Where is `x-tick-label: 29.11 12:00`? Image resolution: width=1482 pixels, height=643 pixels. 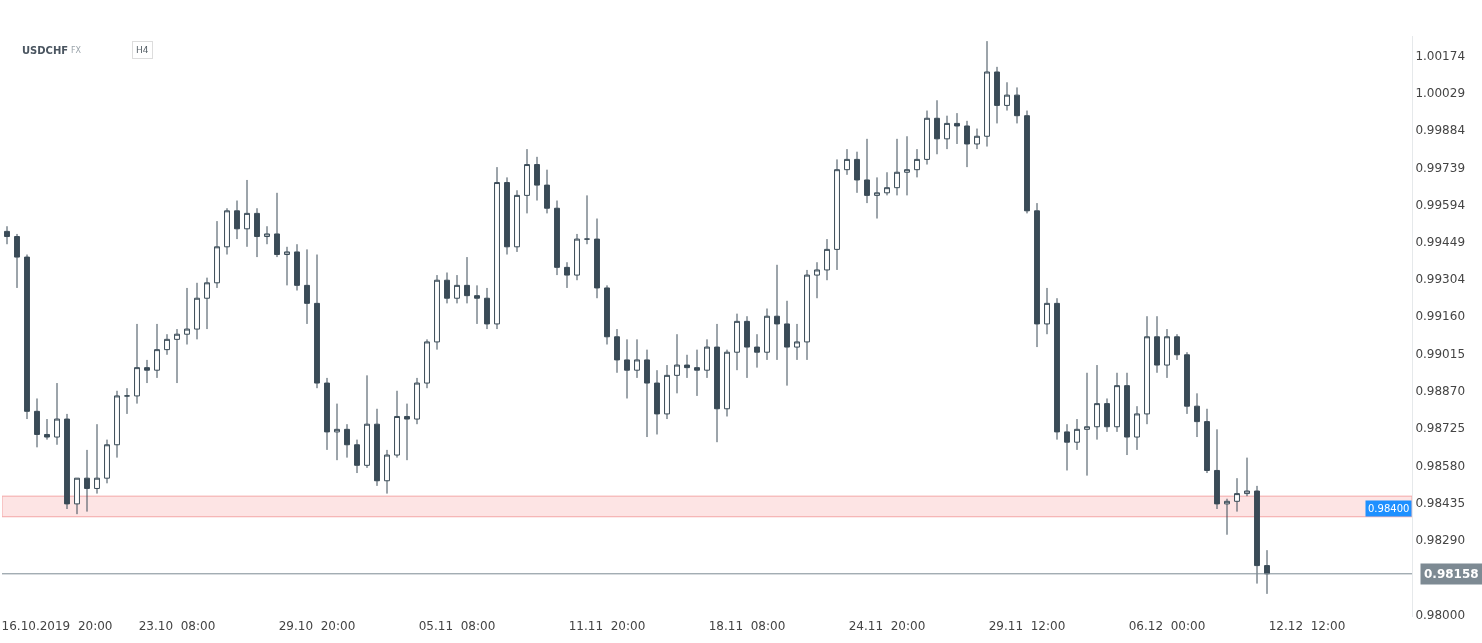 x-tick-label: 29.11 12:00 is located at coordinates (1027, 626).